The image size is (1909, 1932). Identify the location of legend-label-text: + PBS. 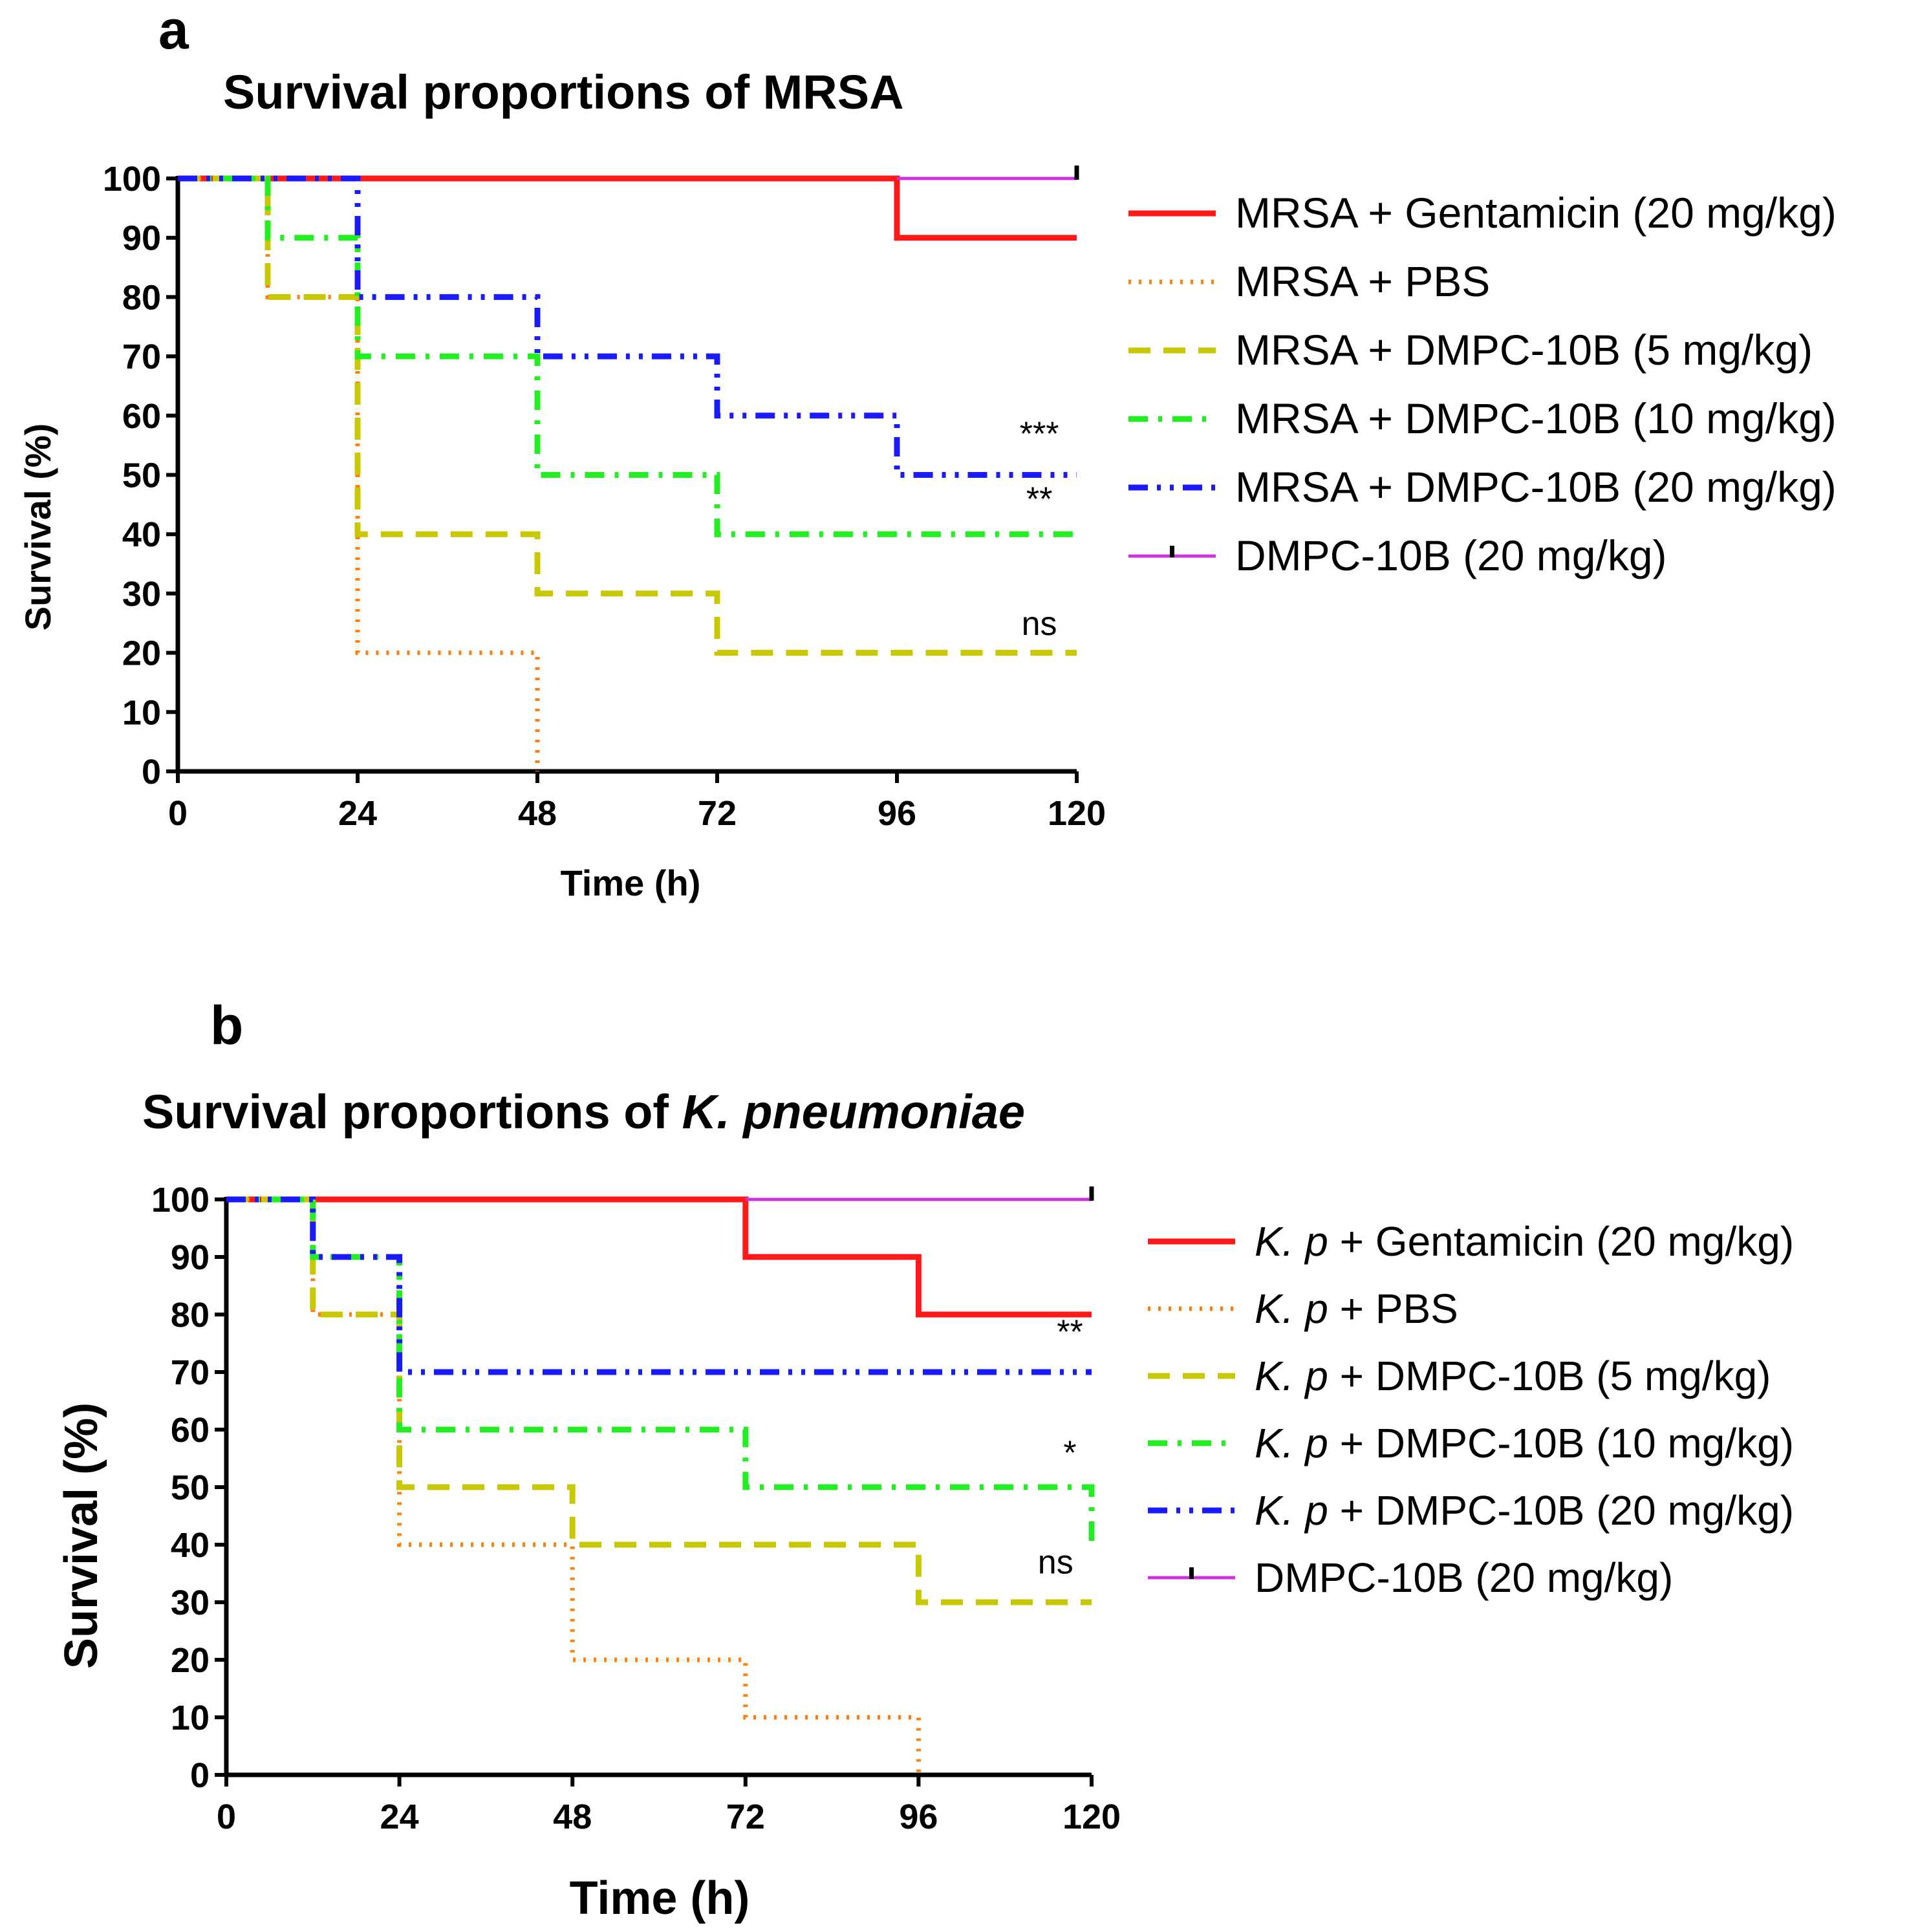
(1393, 1308).